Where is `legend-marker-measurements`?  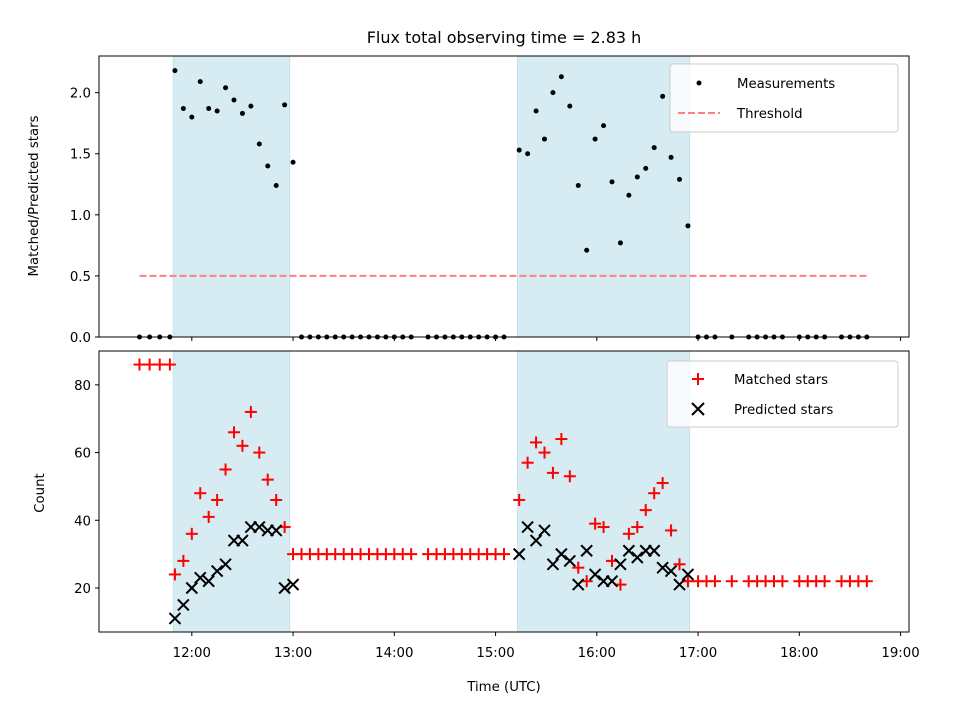 legend-marker-measurements is located at coordinates (699, 83).